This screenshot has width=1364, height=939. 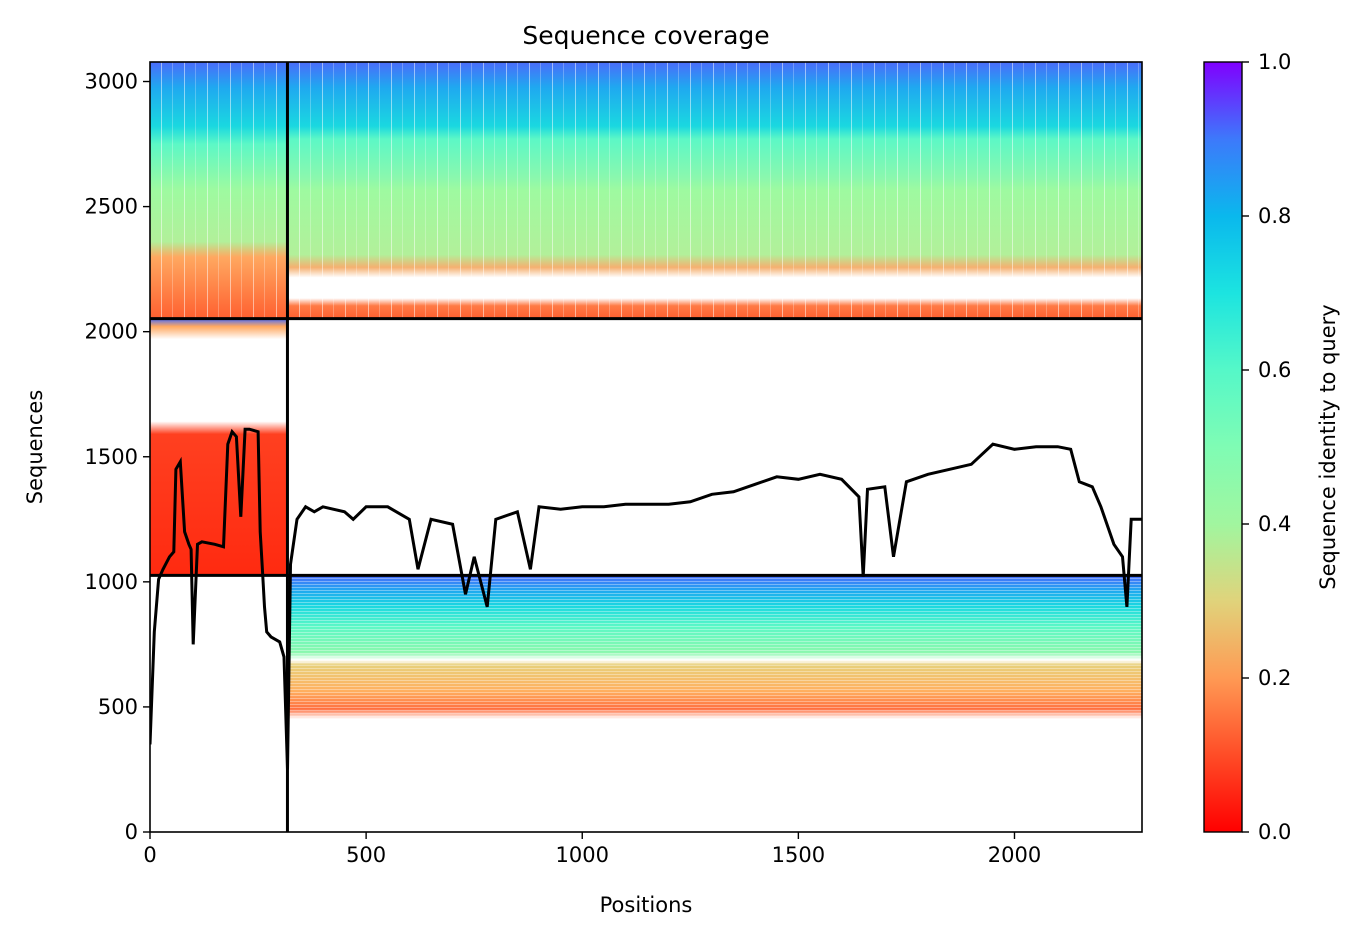 I want to click on x-tick-label: 1500, so click(x=798, y=855).